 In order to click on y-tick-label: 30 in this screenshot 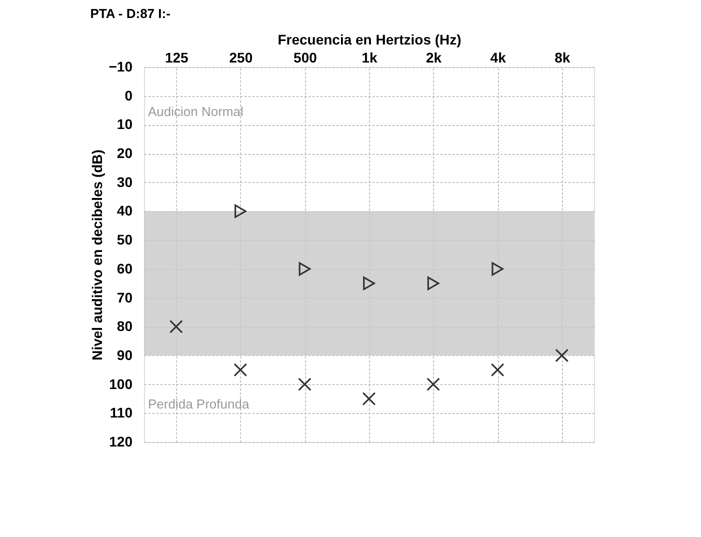, I will do `click(124, 182)`.